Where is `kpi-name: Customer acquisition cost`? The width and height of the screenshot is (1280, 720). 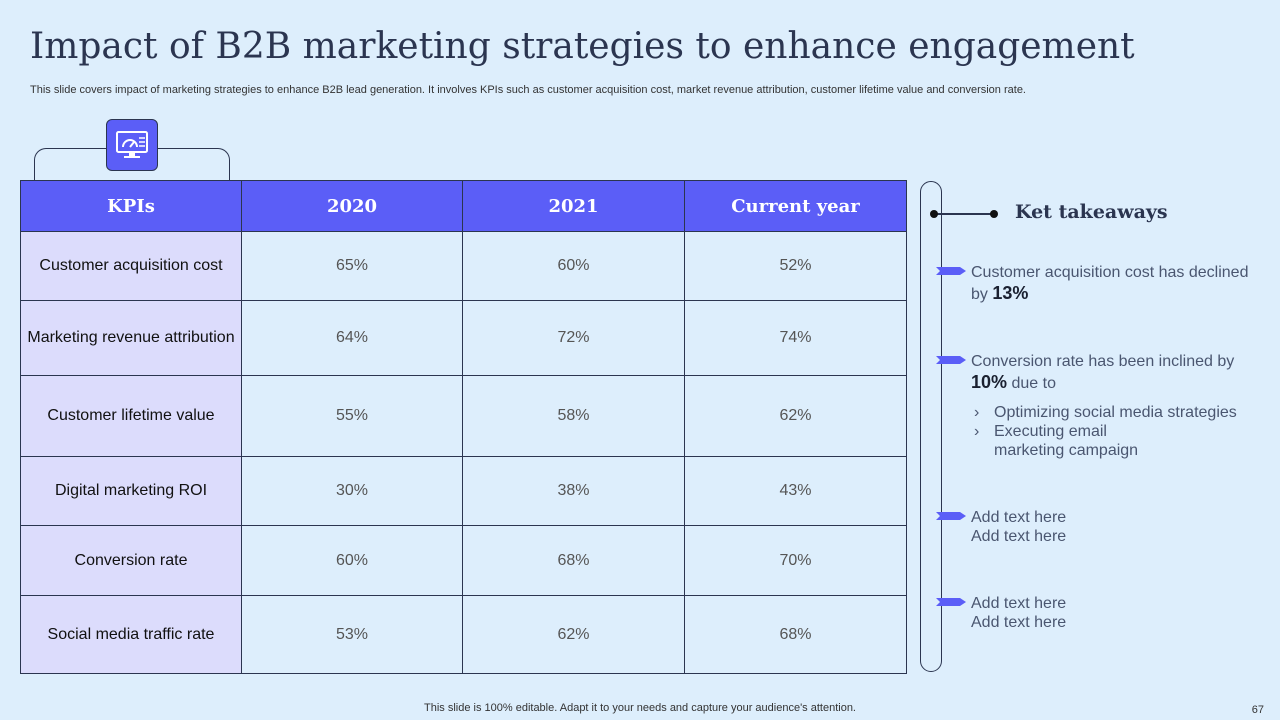 kpi-name: Customer acquisition cost is located at coordinates (131, 266).